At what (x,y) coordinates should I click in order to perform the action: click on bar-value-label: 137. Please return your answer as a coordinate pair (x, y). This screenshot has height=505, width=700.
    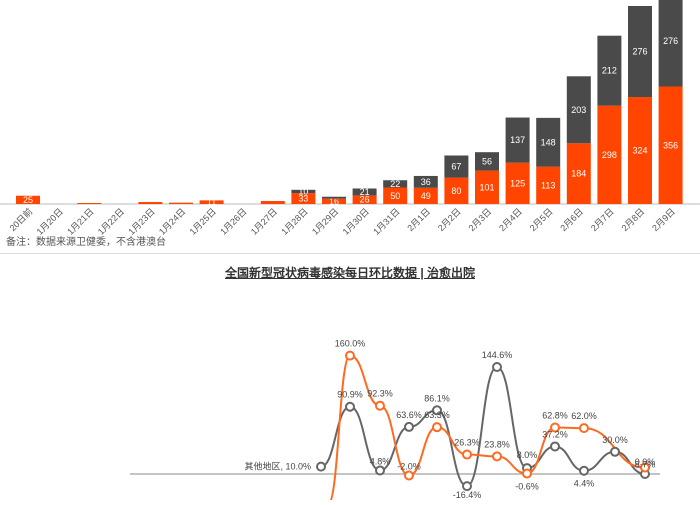
    Looking at the image, I should click on (517, 140).